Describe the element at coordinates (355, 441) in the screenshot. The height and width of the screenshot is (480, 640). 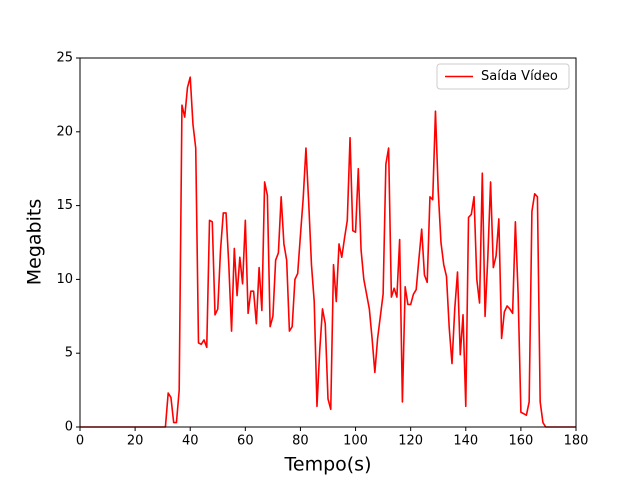
I see `x-tick-label: 100` at that location.